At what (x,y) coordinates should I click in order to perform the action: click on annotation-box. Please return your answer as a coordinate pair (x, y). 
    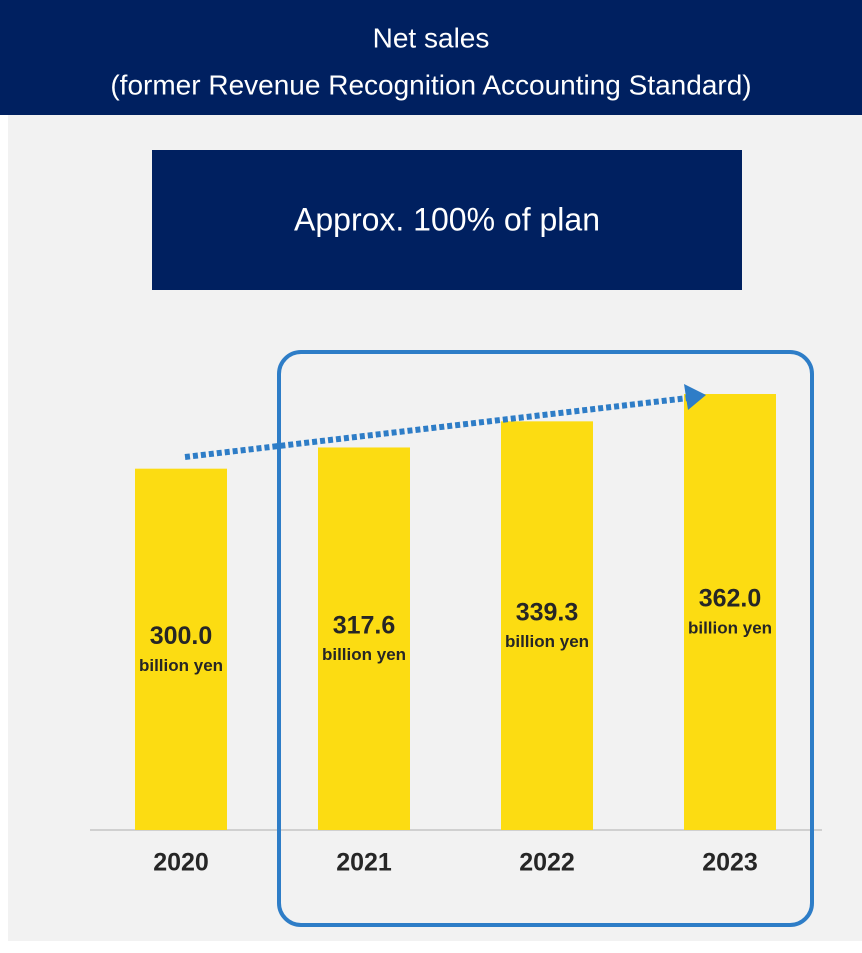
    Looking at the image, I should click on (447, 220).